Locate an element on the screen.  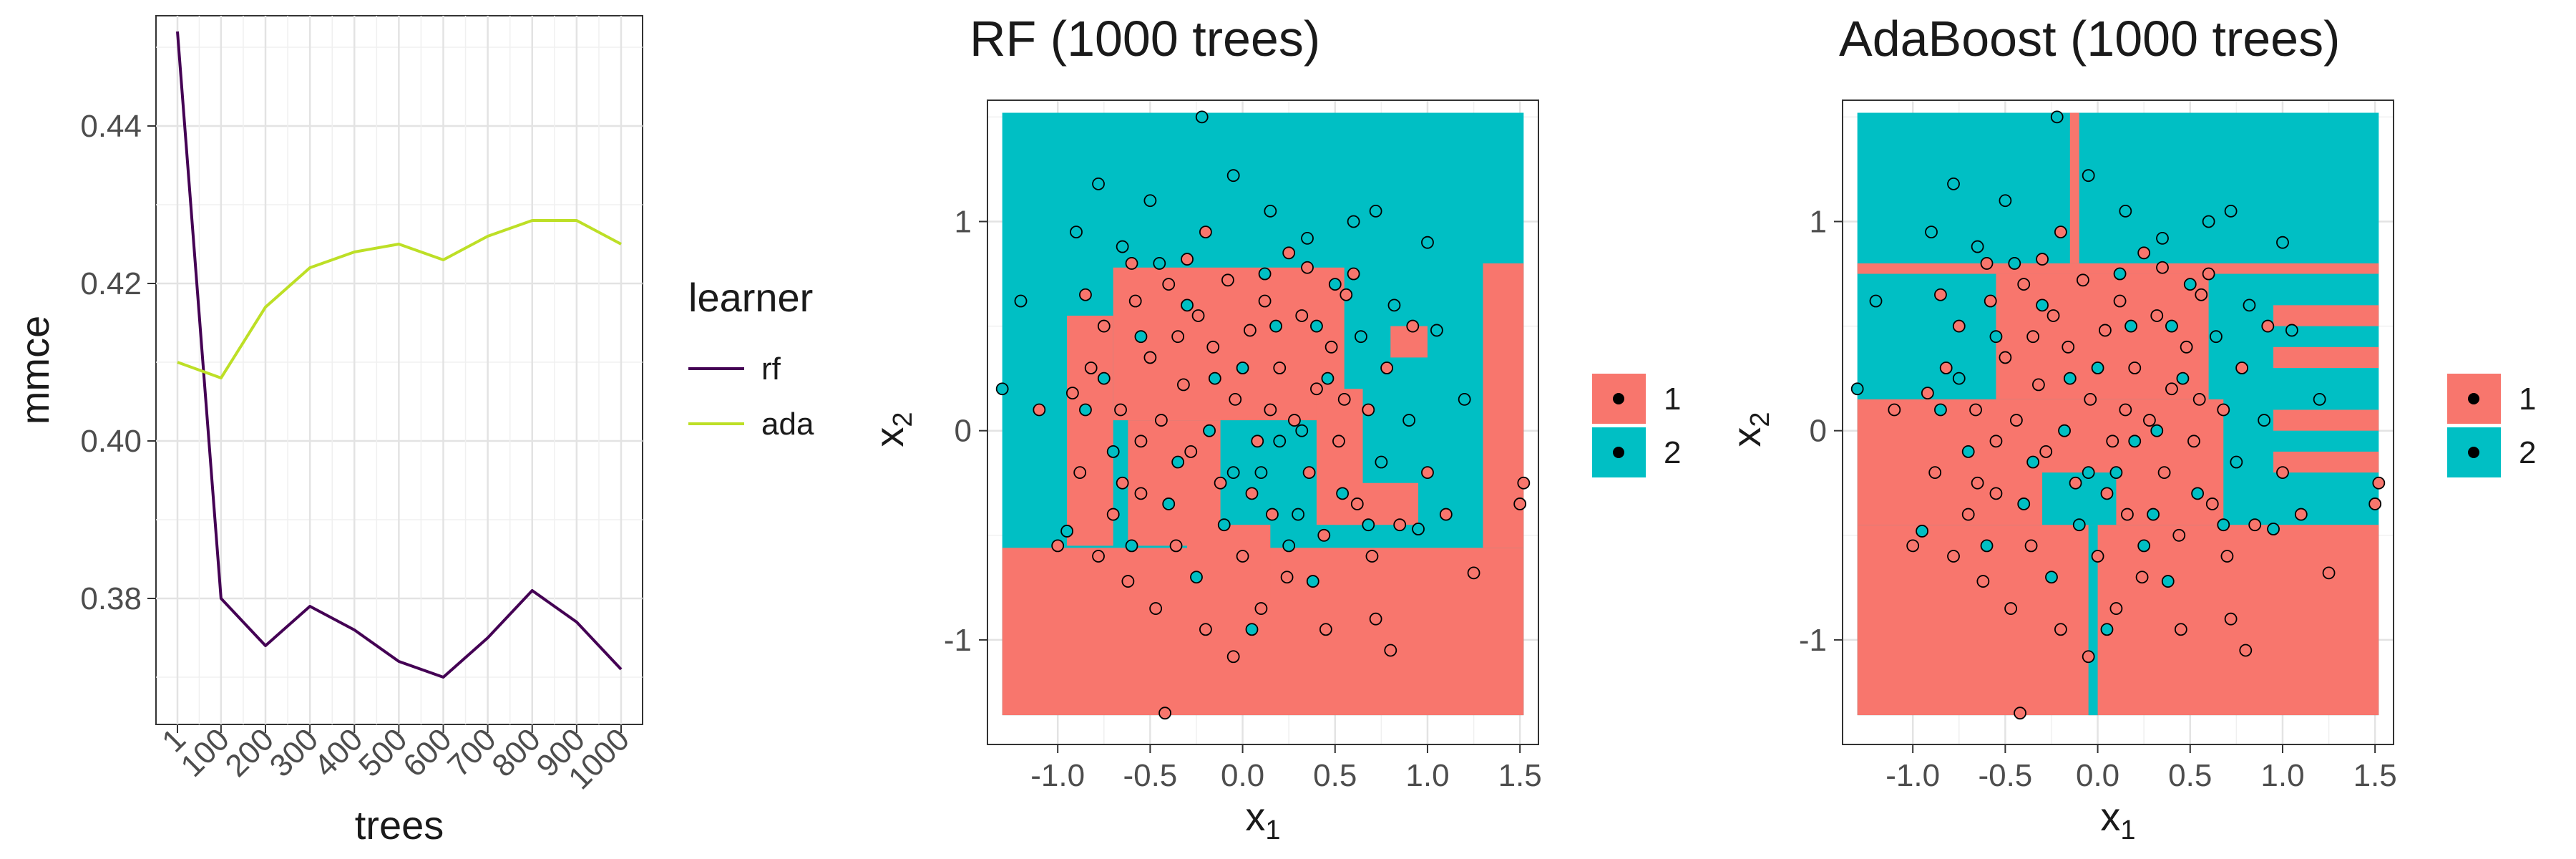
rf-y-axis-label-main: x is located at coordinates (889, 437).